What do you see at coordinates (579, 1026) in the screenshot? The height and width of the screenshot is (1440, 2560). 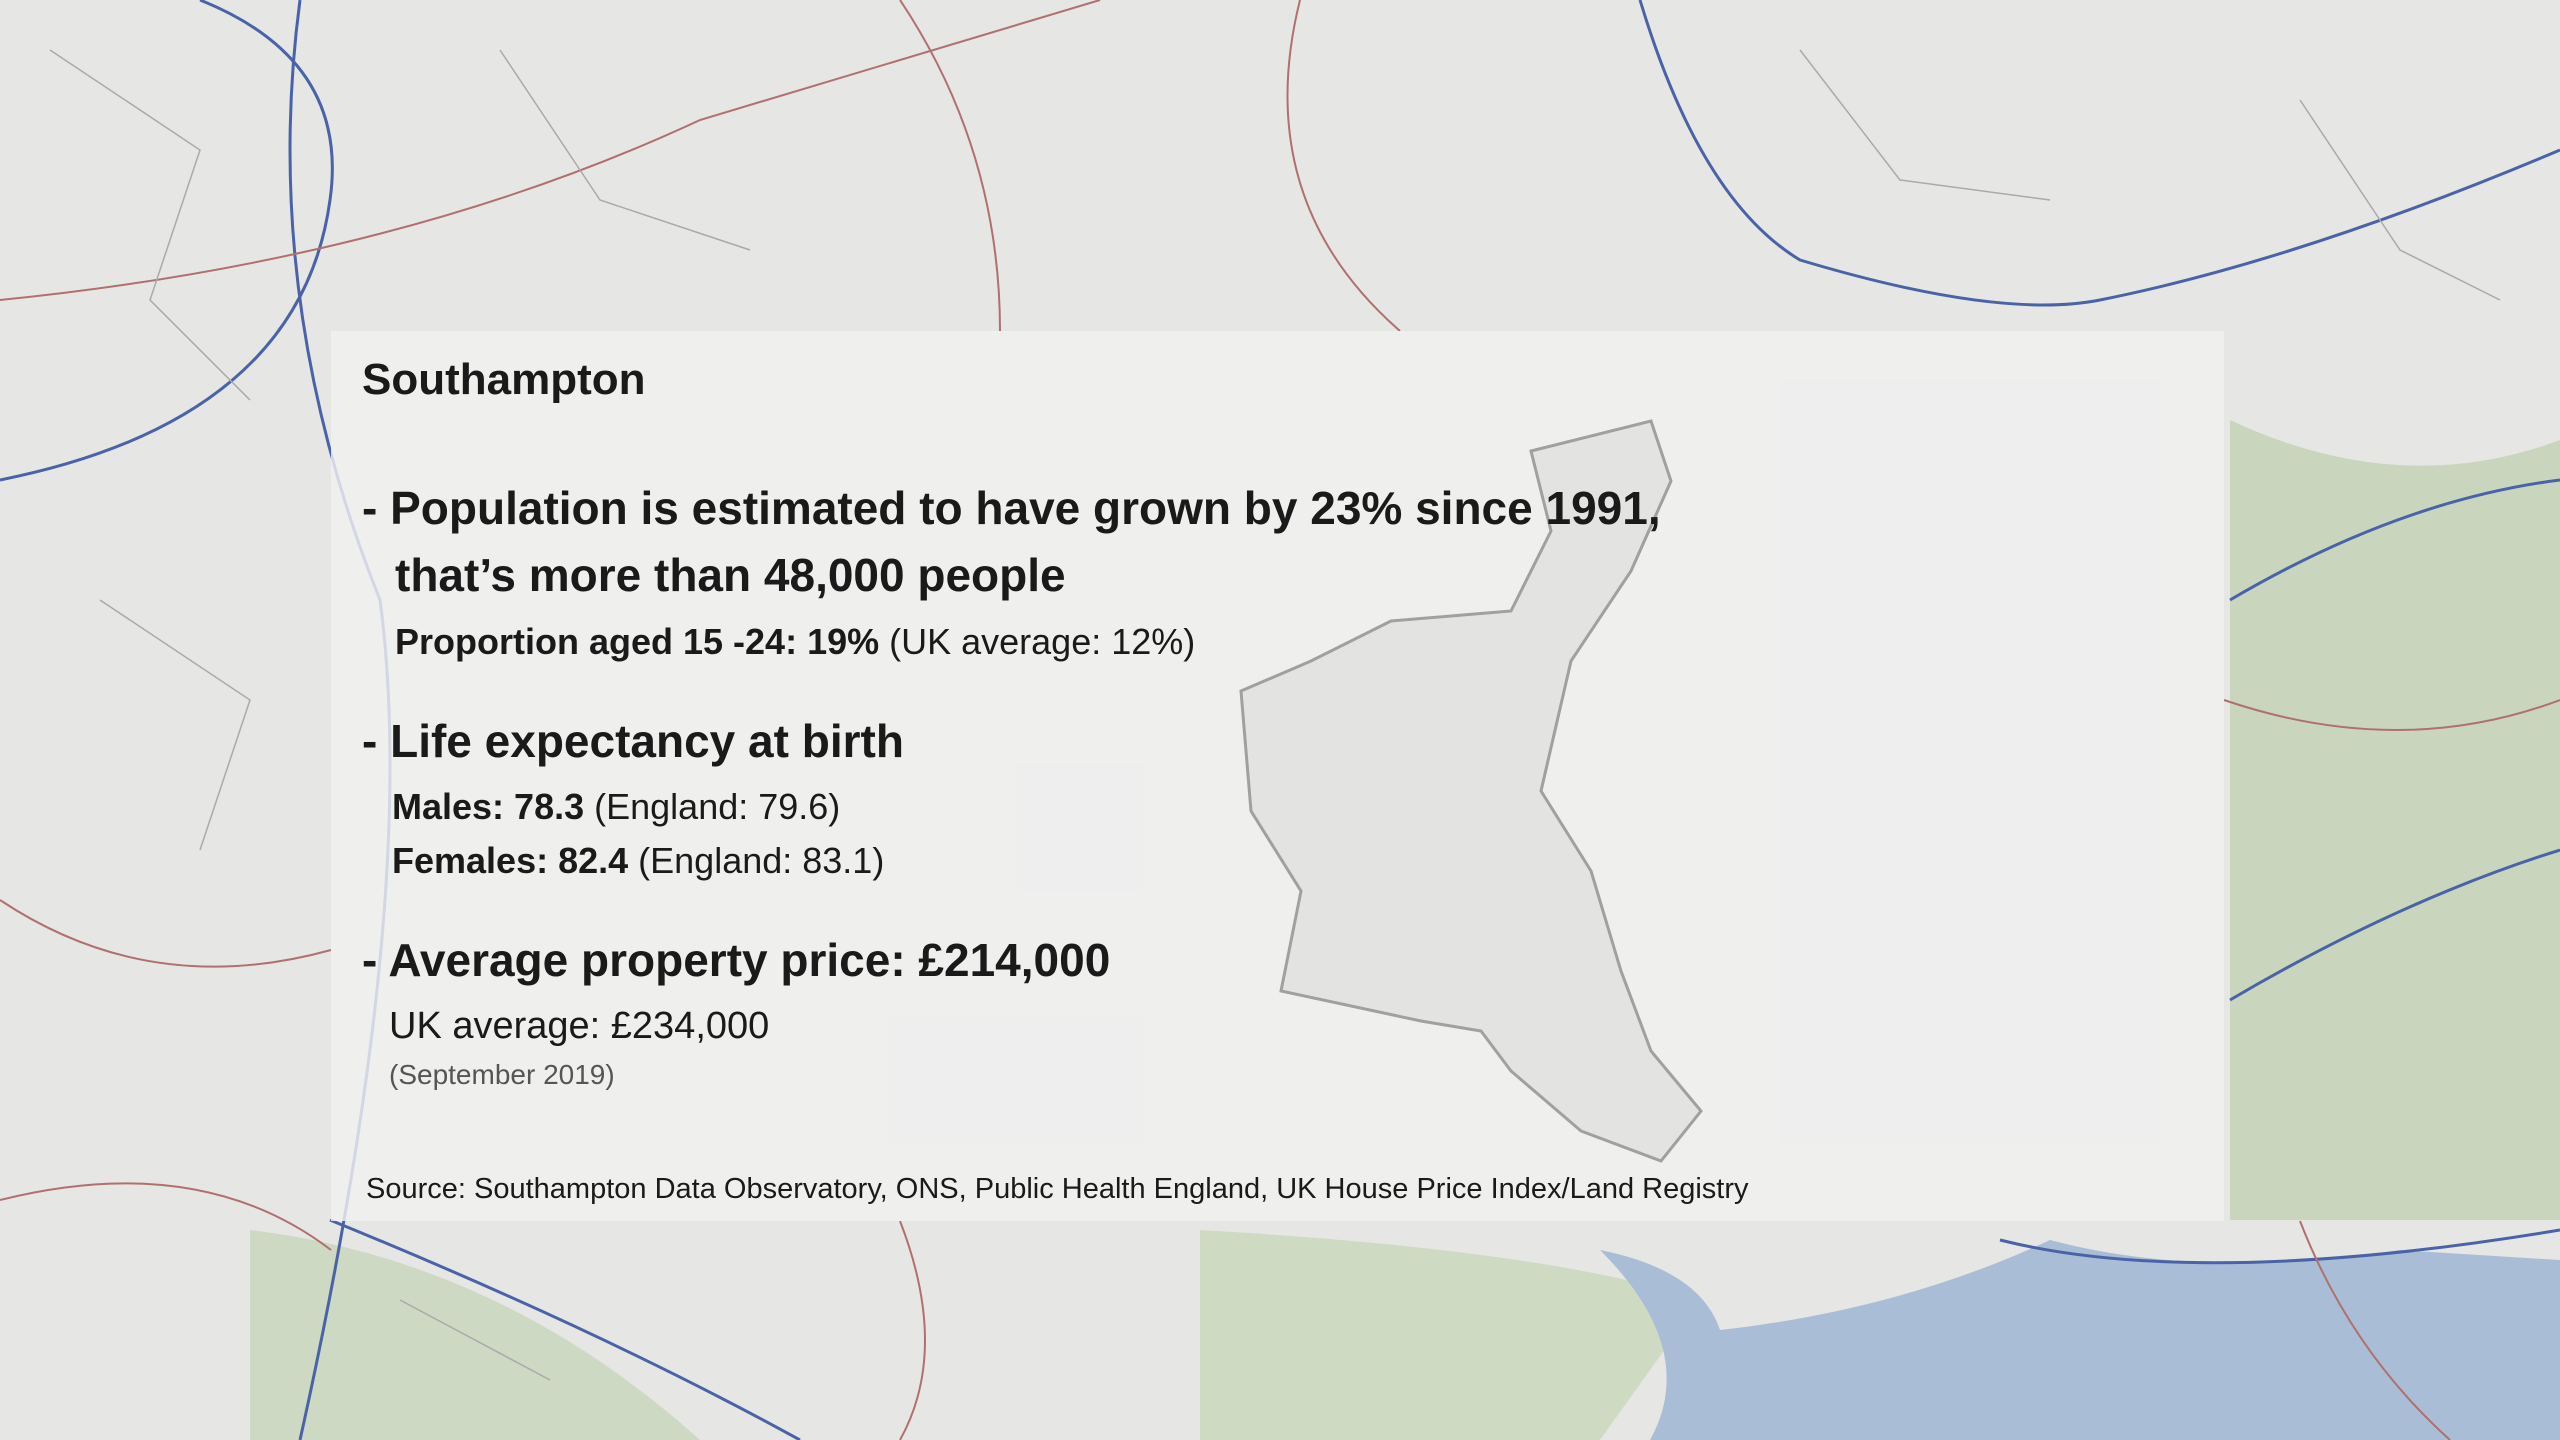 I see `property-comparison: UK average: £234,000` at bounding box center [579, 1026].